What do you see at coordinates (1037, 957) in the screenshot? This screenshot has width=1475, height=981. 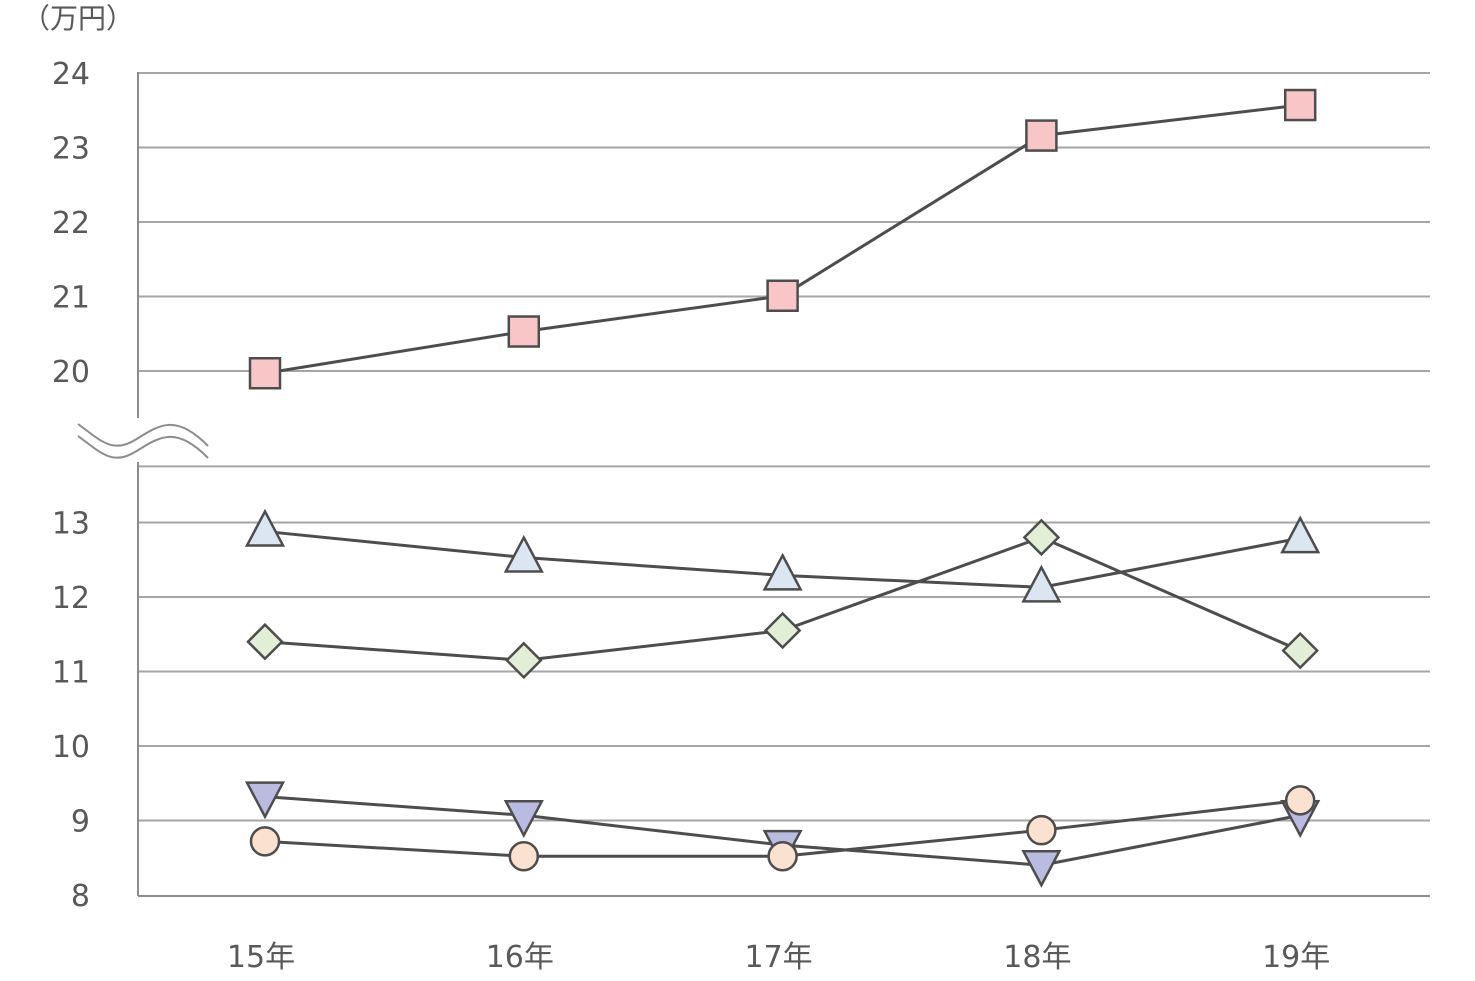 I see `x-tick-label: 18年` at bounding box center [1037, 957].